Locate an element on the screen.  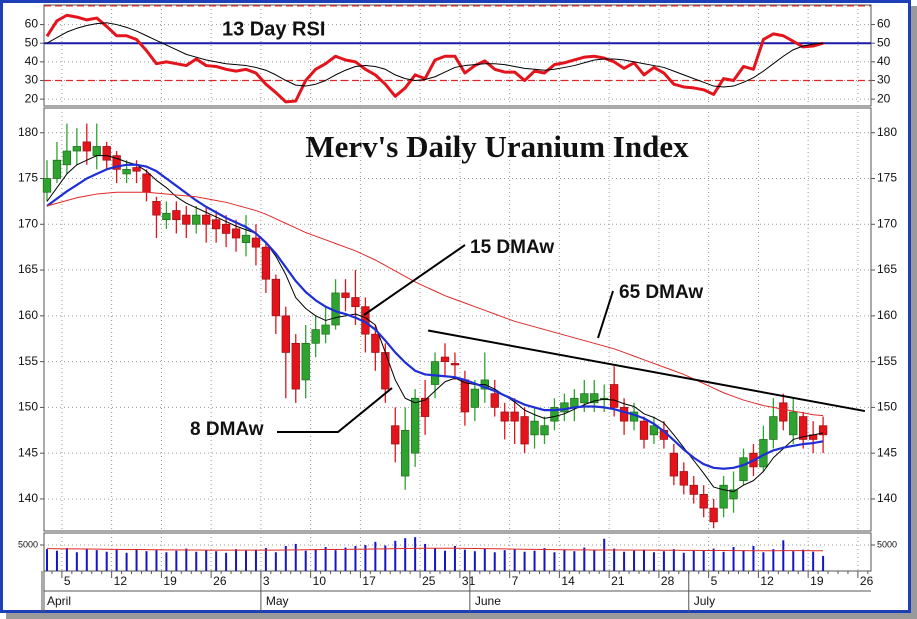
x-tick-label: 31 is located at coordinates (469, 581).